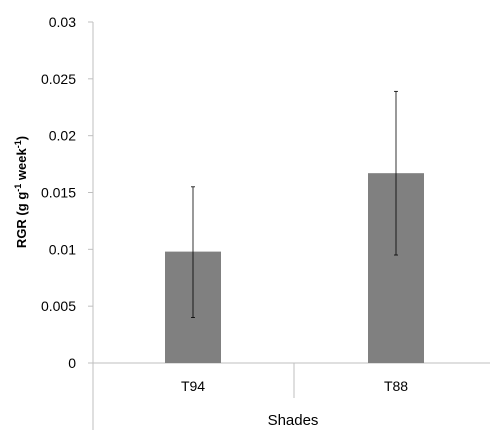 This screenshot has width=491, height=430. What do you see at coordinates (67, 222) in the screenshot?
I see `y-axis: 0 0.005 0.01 0.015 0.02 0.025 0.03` at bounding box center [67, 222].